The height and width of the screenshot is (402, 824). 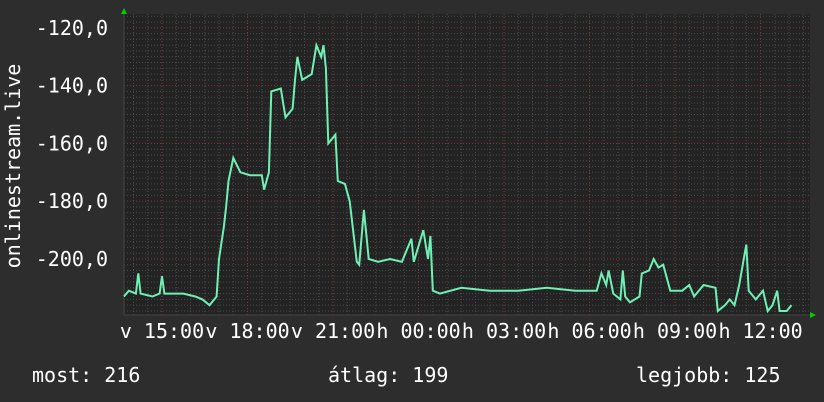 What do you see at coordinates (504, 331) in the screenshot?
I see `x-tick-label: h 03:00` at bounding box center [504, 331].